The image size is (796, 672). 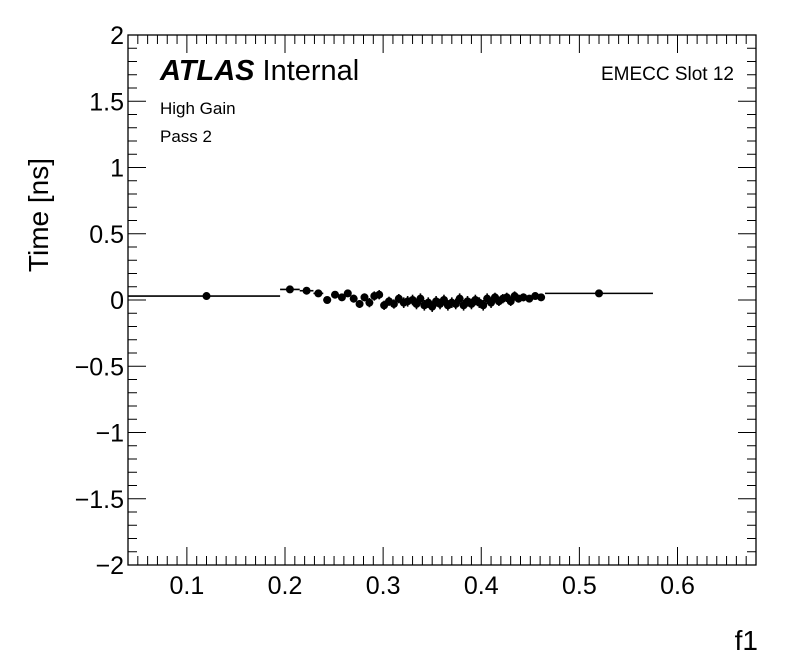 I want to click on y-tick-label: 1, so click(x=117, y=169).